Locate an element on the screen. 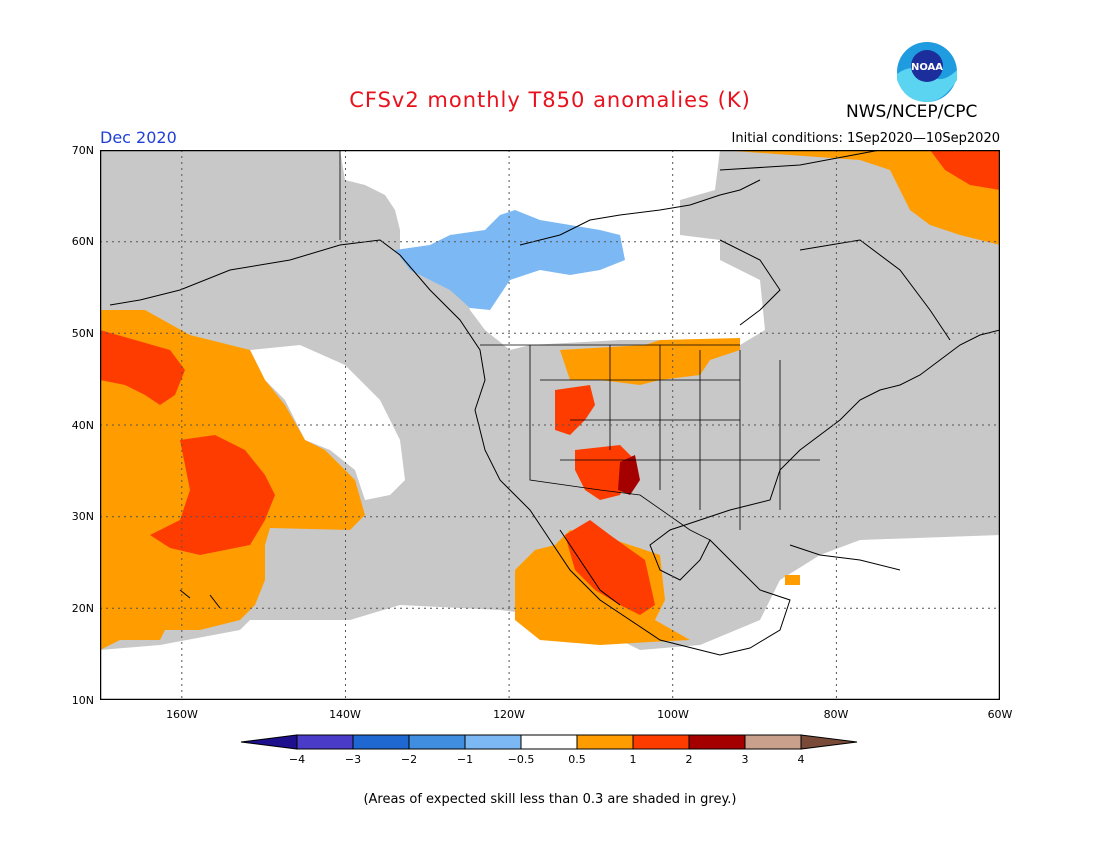 The width and height of the screenshot is (1100, 850). colorbar-tick-label: 2 is located at coordinates (689, 759).